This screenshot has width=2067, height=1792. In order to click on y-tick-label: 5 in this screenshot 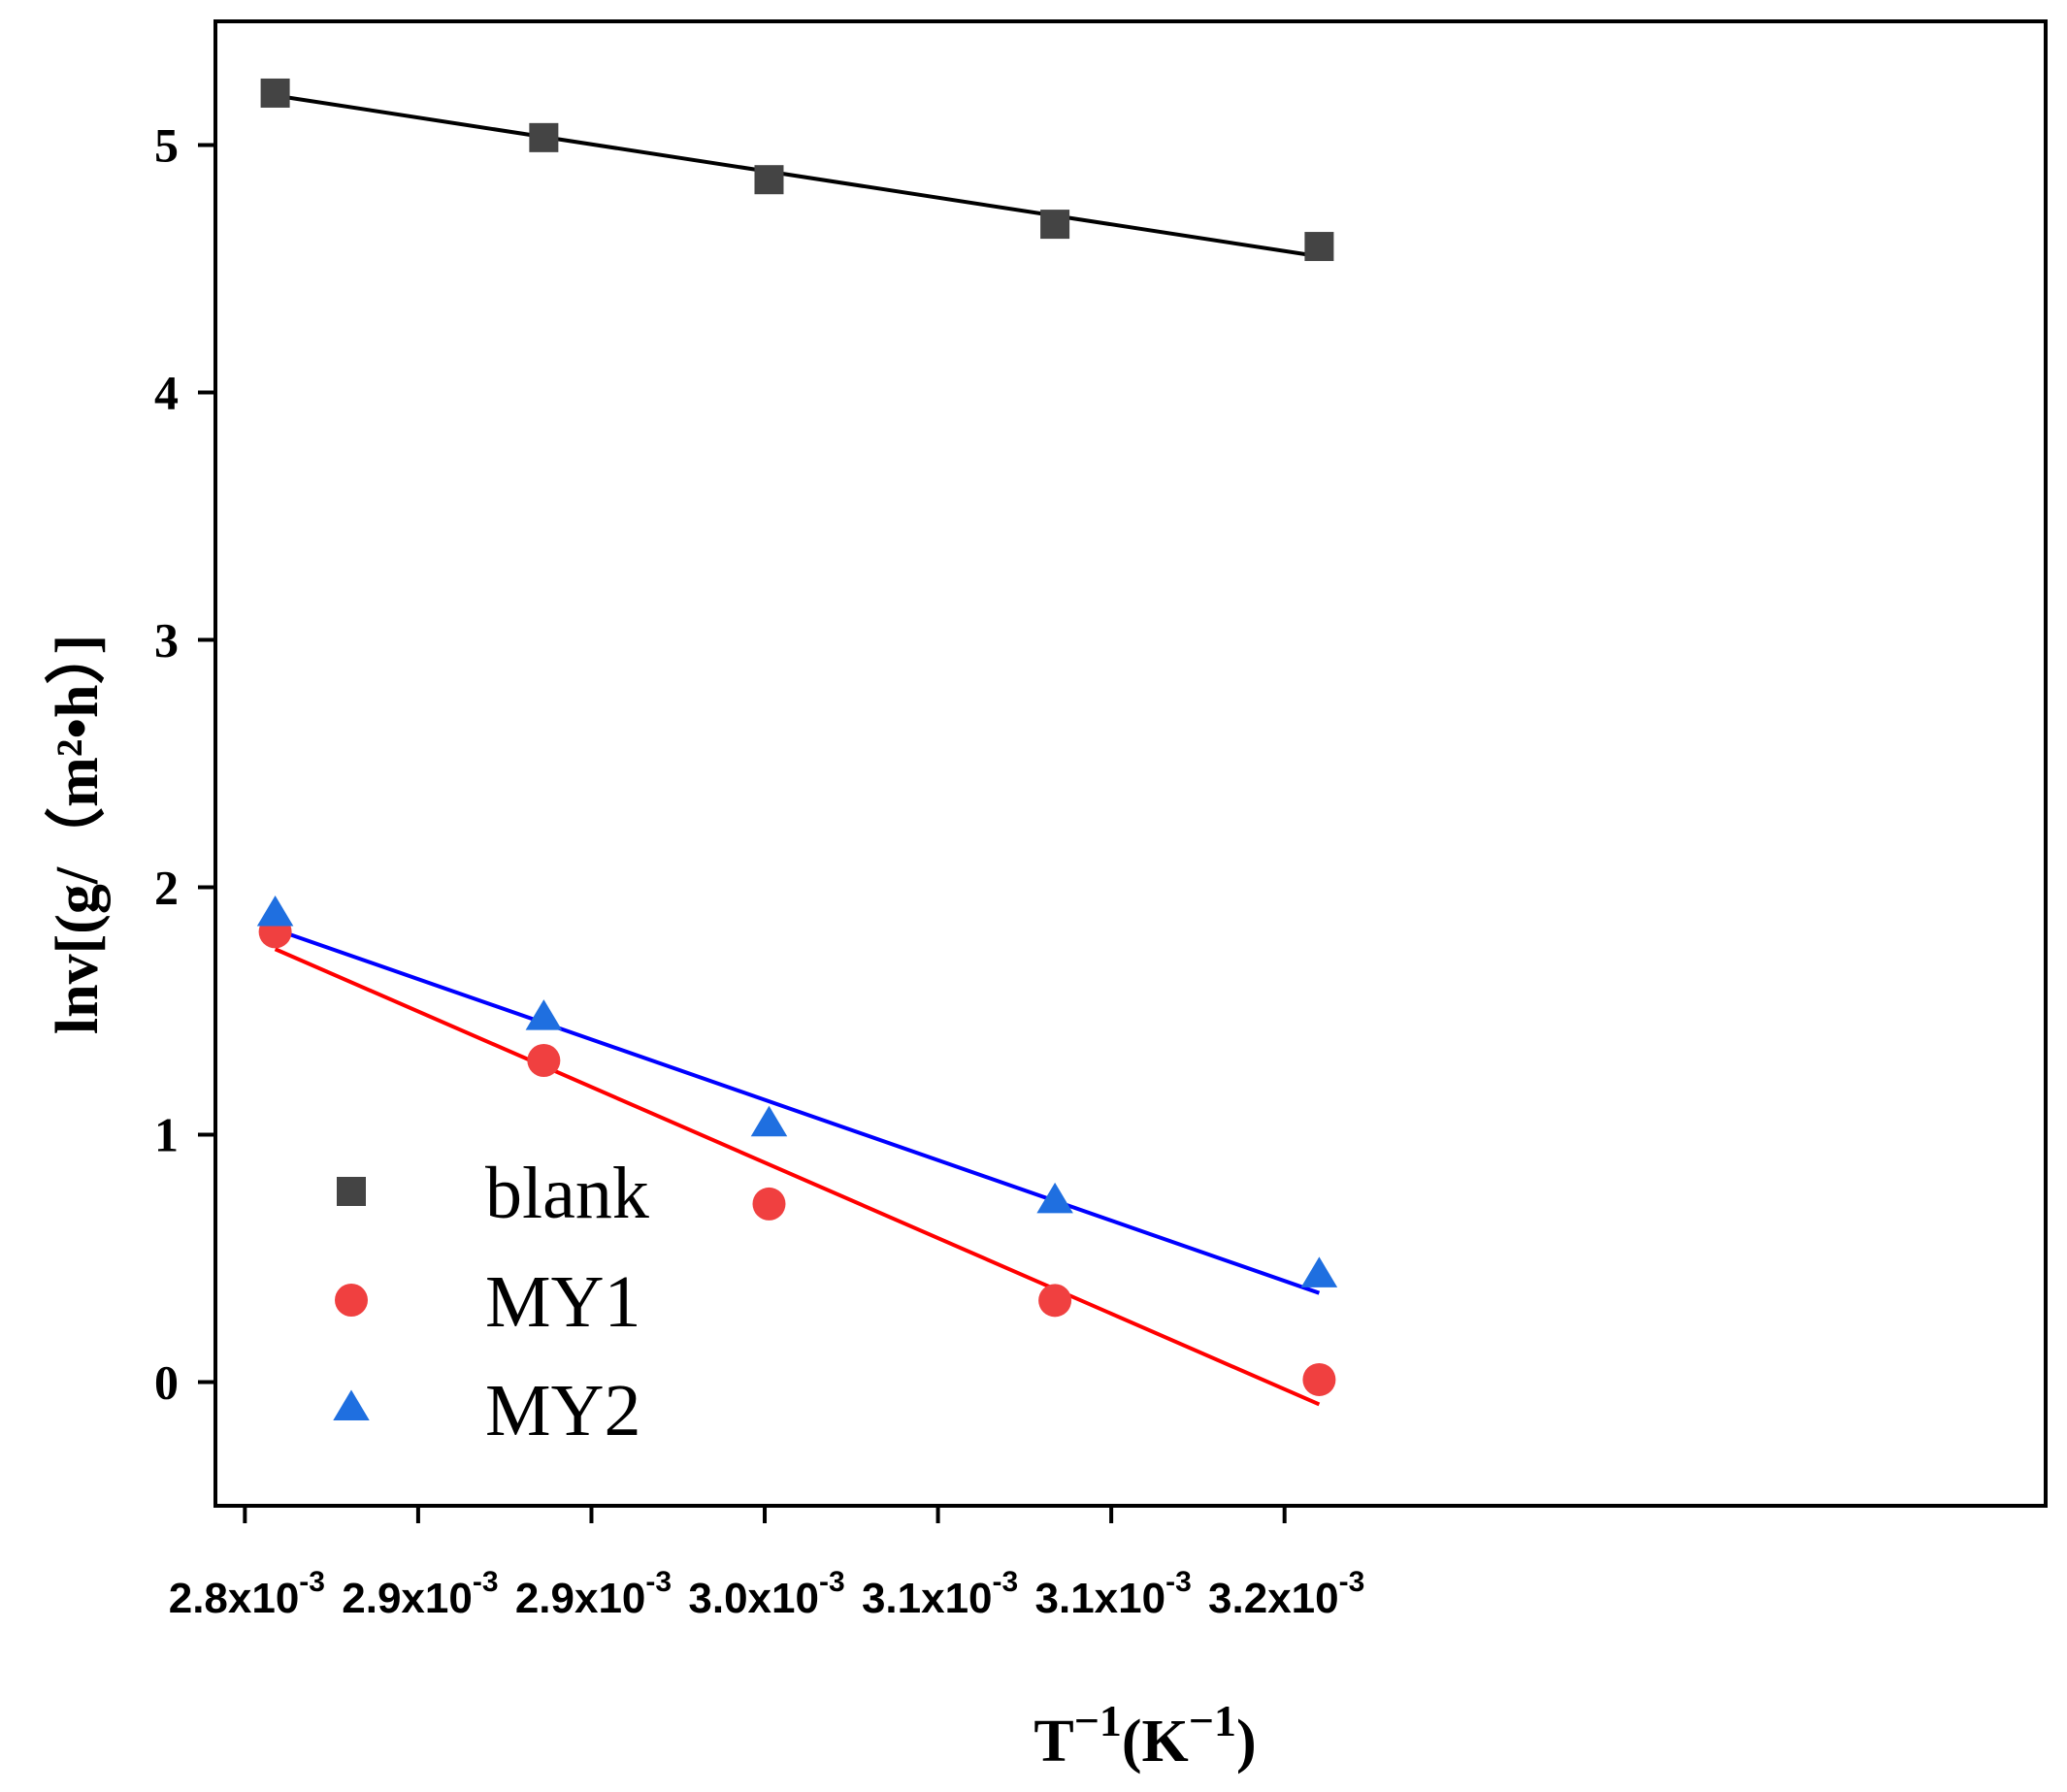, I will do `click(166, 145)`.